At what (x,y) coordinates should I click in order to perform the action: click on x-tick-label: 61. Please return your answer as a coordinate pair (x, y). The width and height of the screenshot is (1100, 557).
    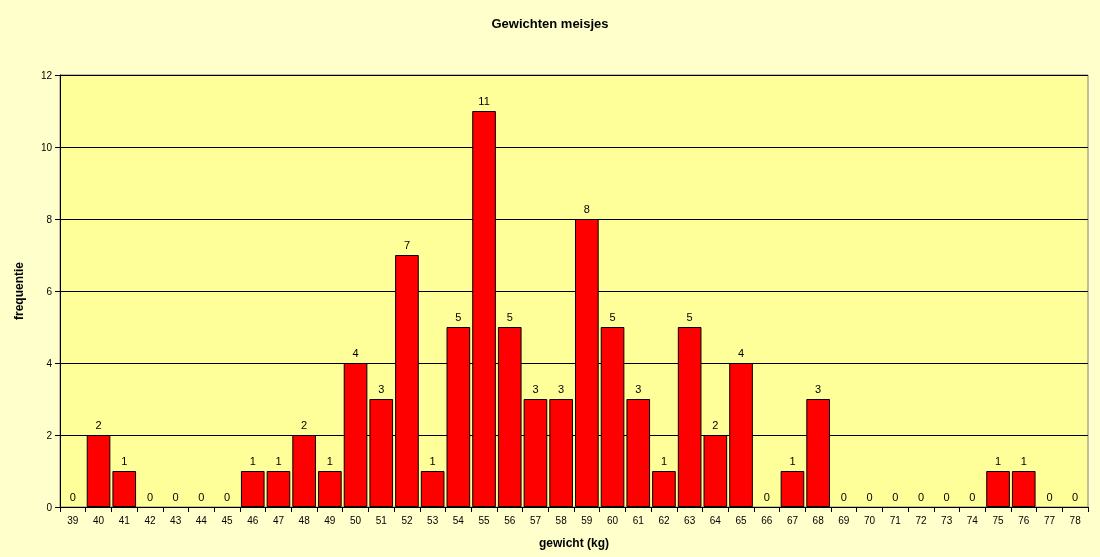
    Looking at the image, I should click on (638, 520).